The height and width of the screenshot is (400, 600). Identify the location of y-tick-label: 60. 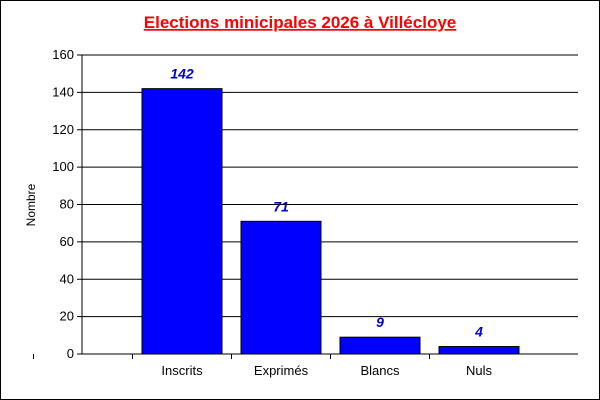
(67, 241).